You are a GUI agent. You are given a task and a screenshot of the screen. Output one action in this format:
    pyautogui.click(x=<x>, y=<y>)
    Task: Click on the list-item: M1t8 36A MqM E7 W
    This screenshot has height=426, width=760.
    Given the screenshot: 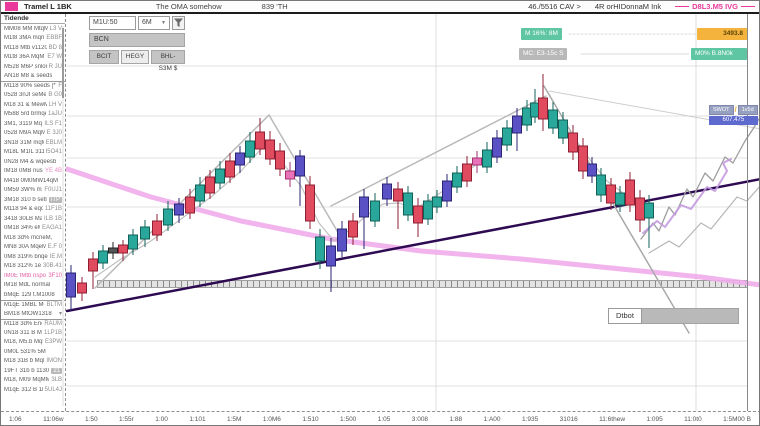 What is the action you would take?
    pyautogui.click(x=33, y=58)
    